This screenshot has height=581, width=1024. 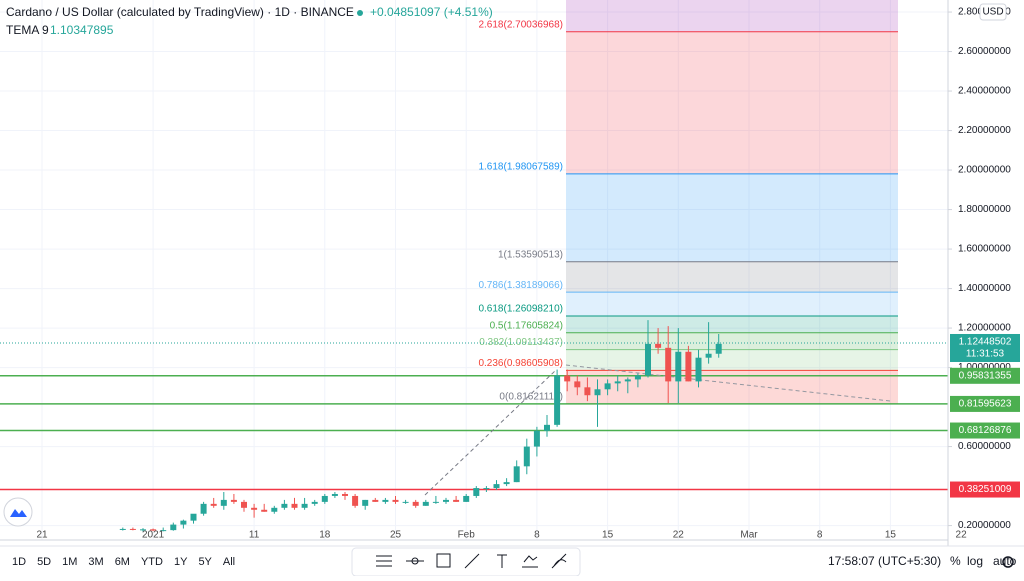 I want to click on y-tick-label: 2.60000000, so click(x=984, y=51).